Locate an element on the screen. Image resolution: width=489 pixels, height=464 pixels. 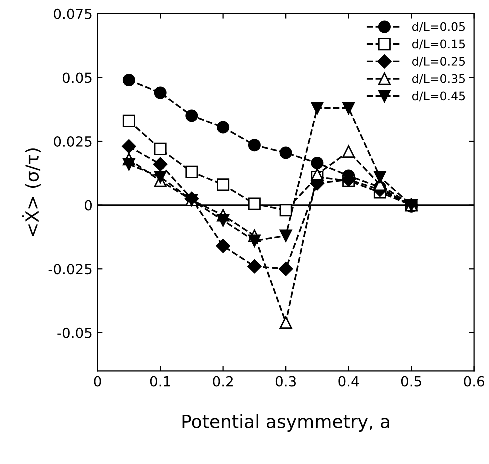
y-tick-label: -0.05 is located at coordinates (75, 333).